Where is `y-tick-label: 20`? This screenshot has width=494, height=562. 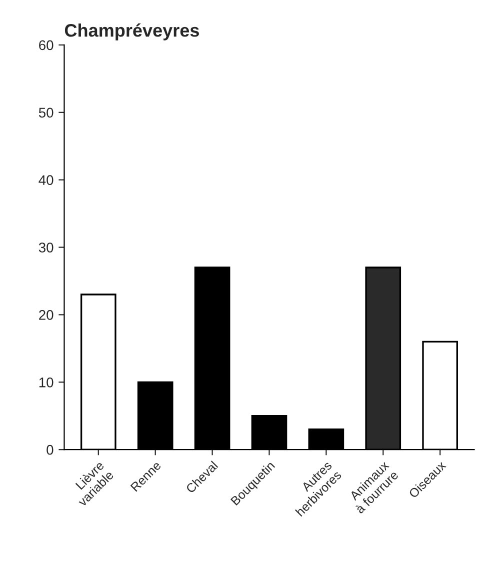 y-tick-label: 20 is located at coordinates (46, 315).